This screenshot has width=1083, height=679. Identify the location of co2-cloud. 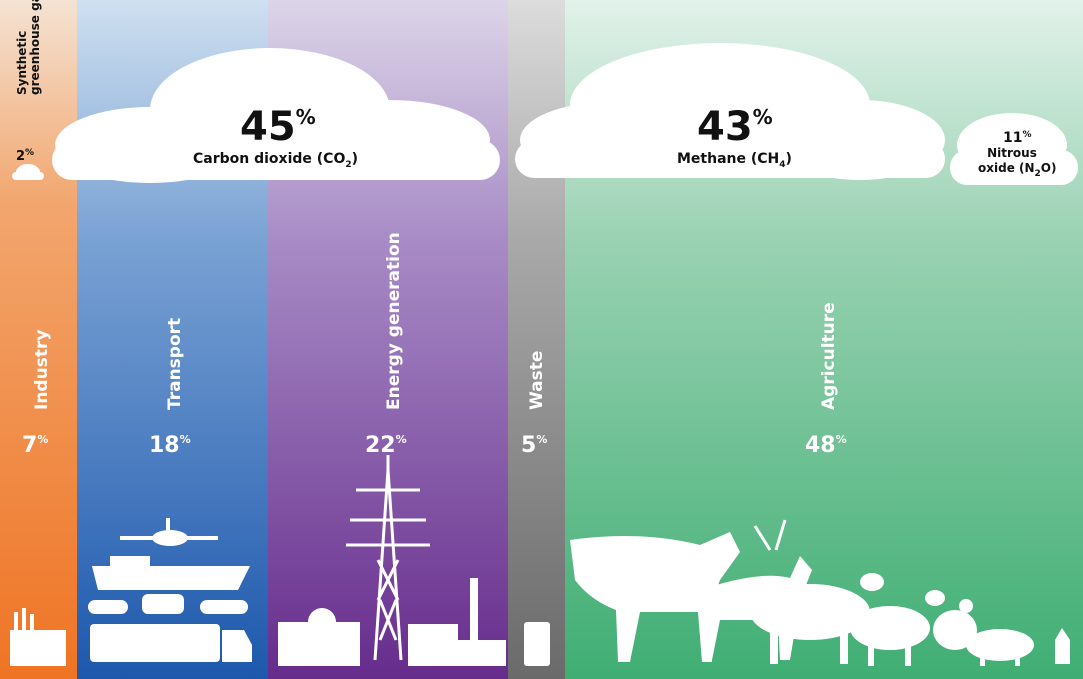
(276, 115).